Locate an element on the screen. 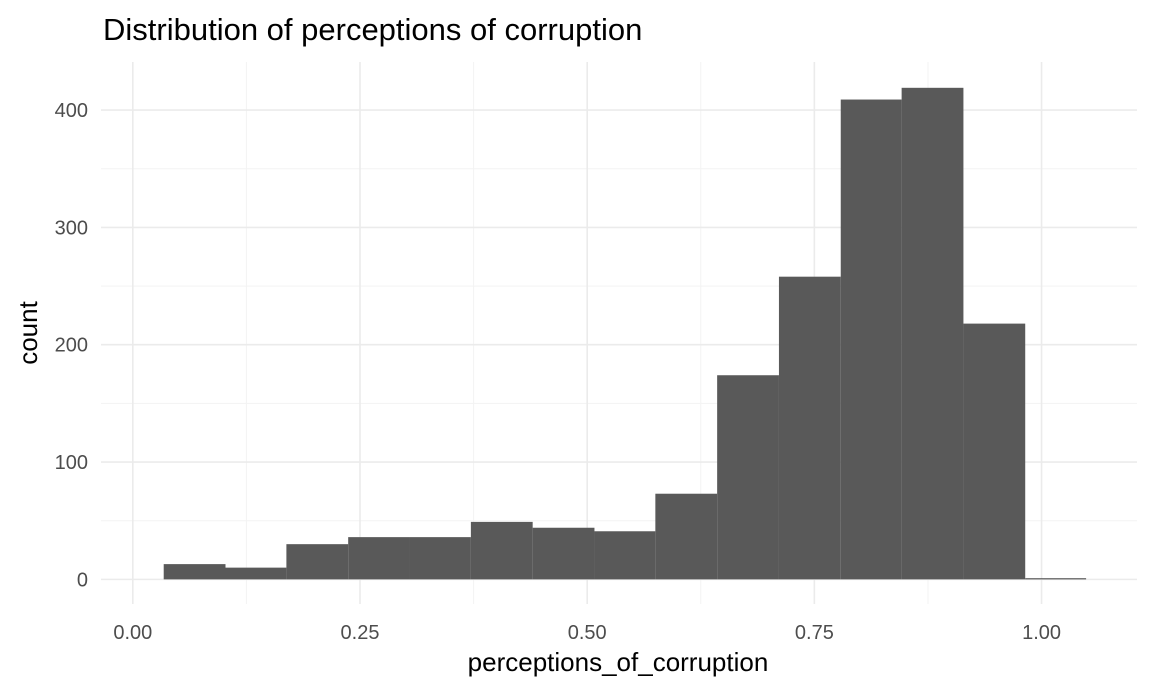 The width and height of the screenshot is (1152, 691). x-axis-tick-labels: 0.00 0.25 0.50 0.75 1.00 is located at coordinates (587, 633).